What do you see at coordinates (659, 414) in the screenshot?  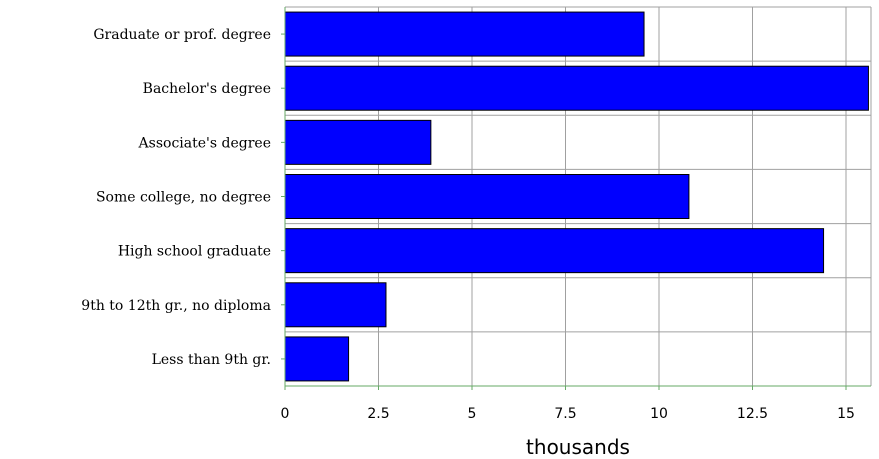 I see `x-tick-label: 10` at bounding box center [659, 414].